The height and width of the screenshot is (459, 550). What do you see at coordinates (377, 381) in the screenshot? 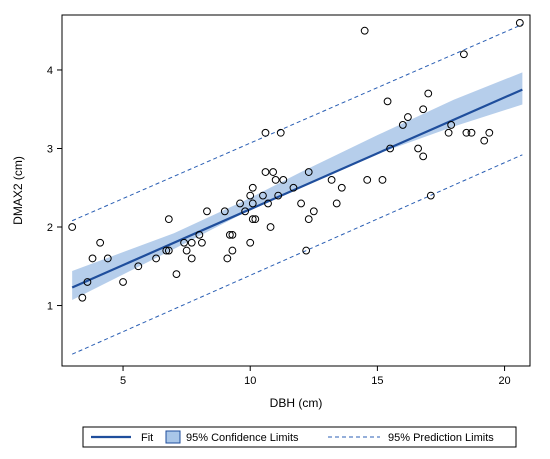
I see `x-tick-label: 15` at bounding box center [377, 381].